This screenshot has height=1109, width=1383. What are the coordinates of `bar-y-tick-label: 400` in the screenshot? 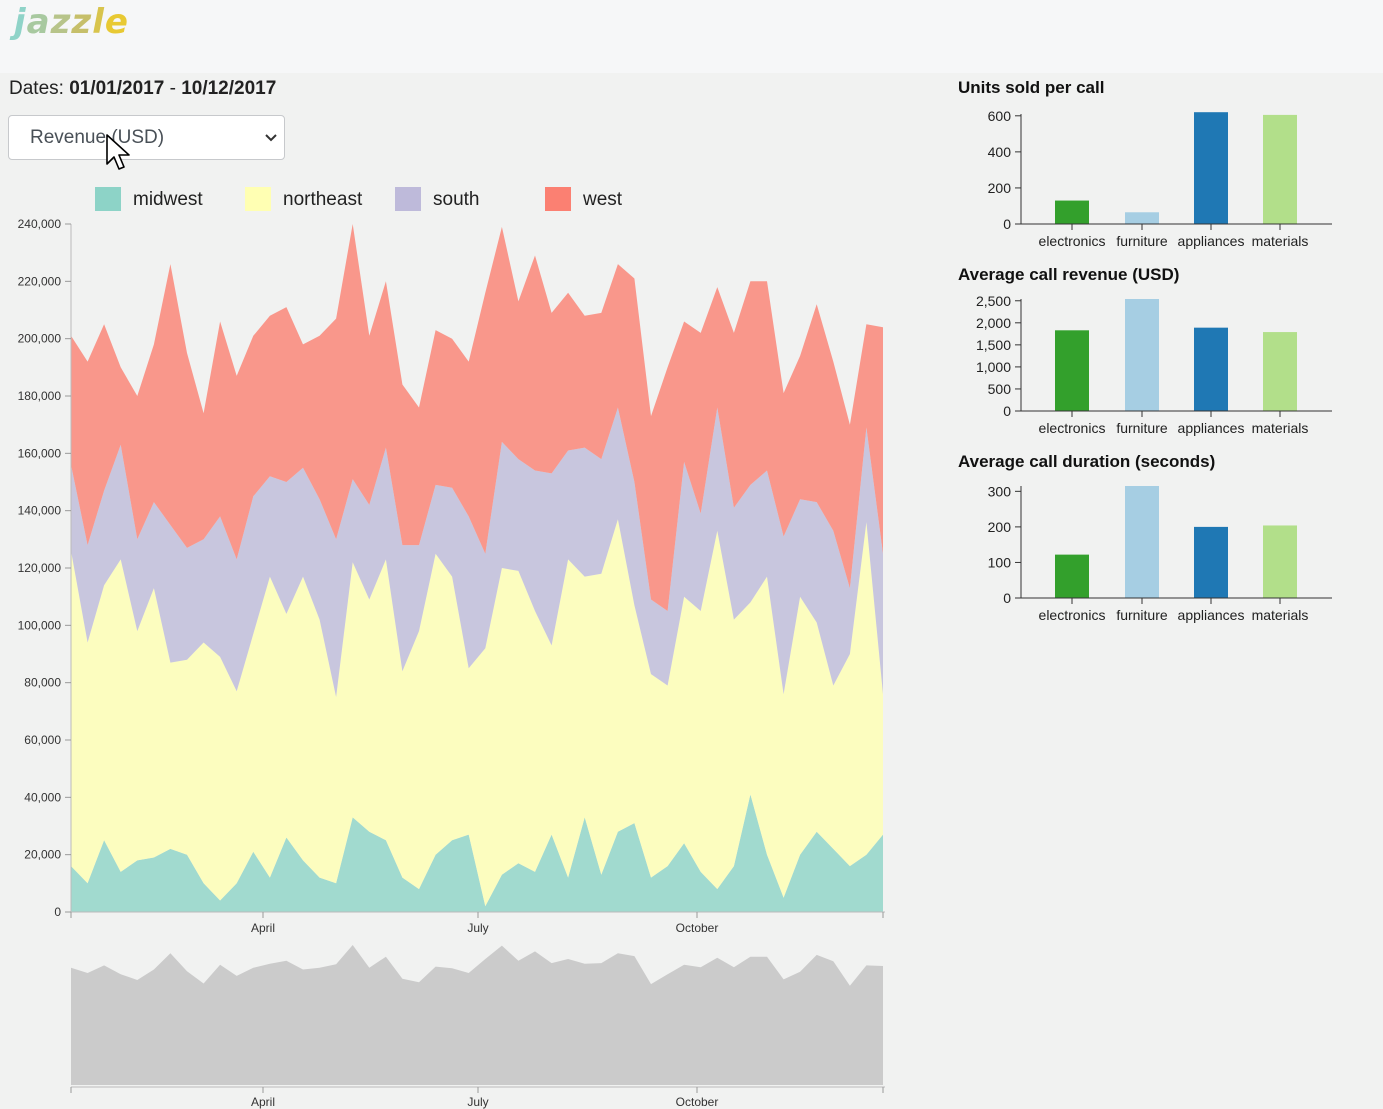 It's located at (1000, 152).